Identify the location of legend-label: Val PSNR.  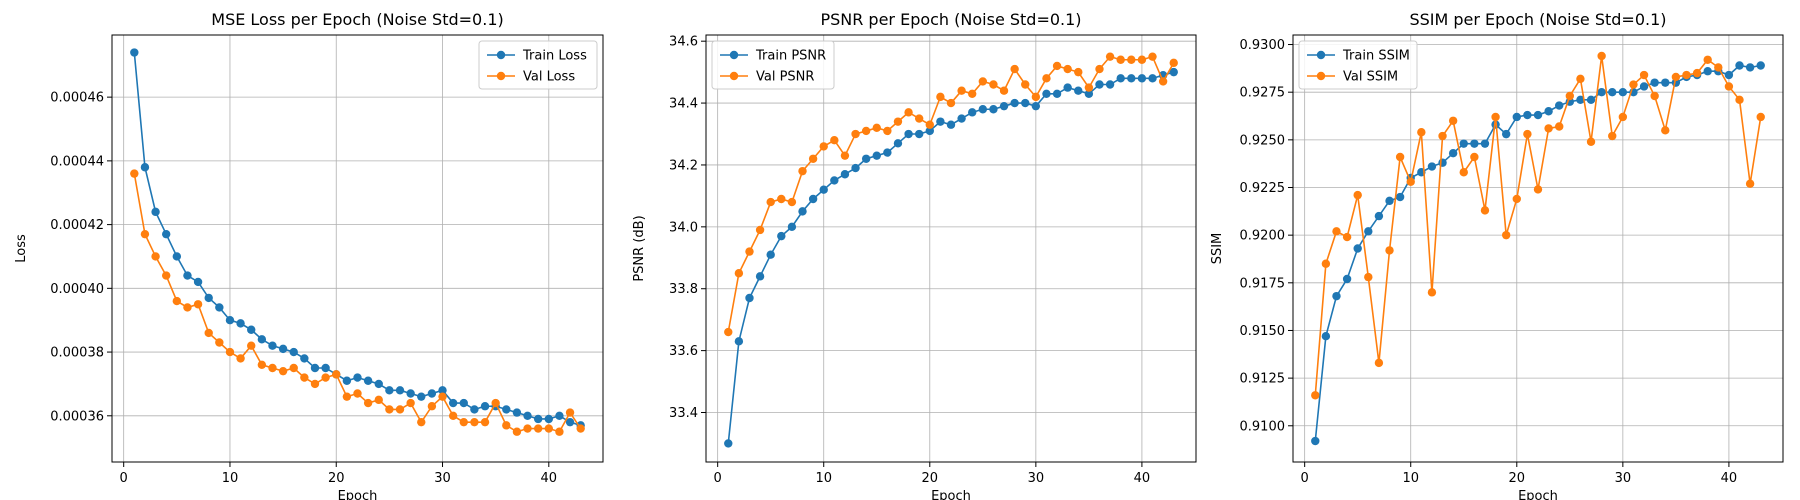
(785, 77).